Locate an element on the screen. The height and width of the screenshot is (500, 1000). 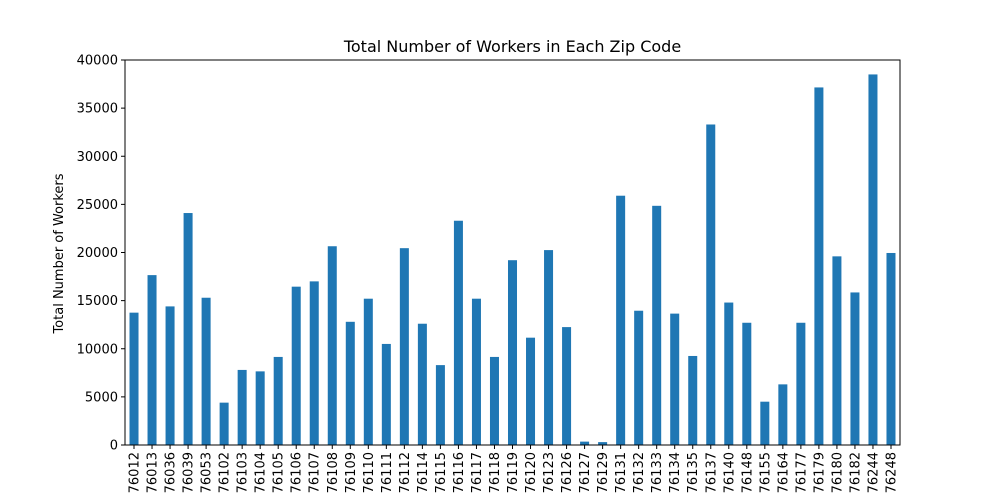
x-tick-label-76012: 76012 is located at coordinates (135, 472).